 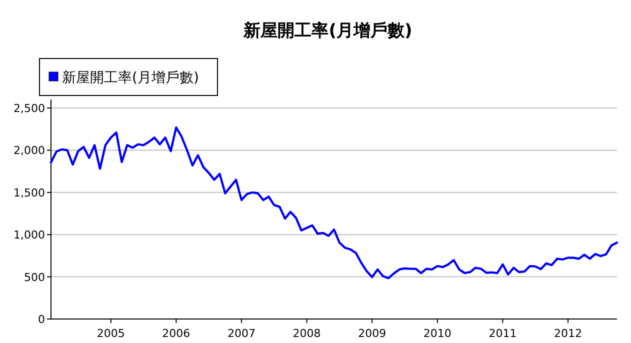 What do you see at coordinates (176, 333) in the screenshot?
I see `x-tick-label: 2006` at bounding box center [176, 333].